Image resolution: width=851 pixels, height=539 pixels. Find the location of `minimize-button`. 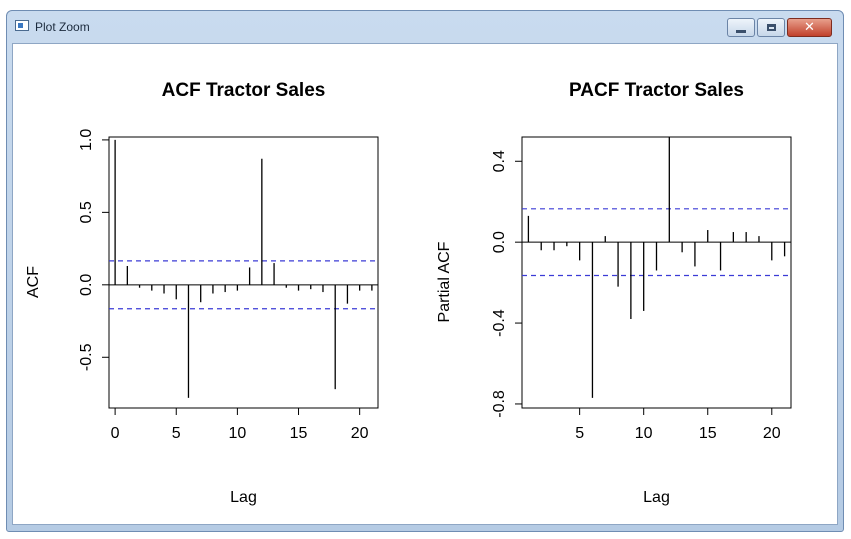

minimize-button is located at coordinates (741, 27).